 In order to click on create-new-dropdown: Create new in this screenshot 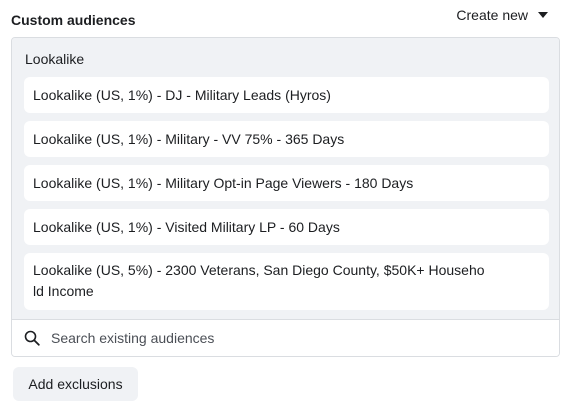, I will do `click(502, 15)`.